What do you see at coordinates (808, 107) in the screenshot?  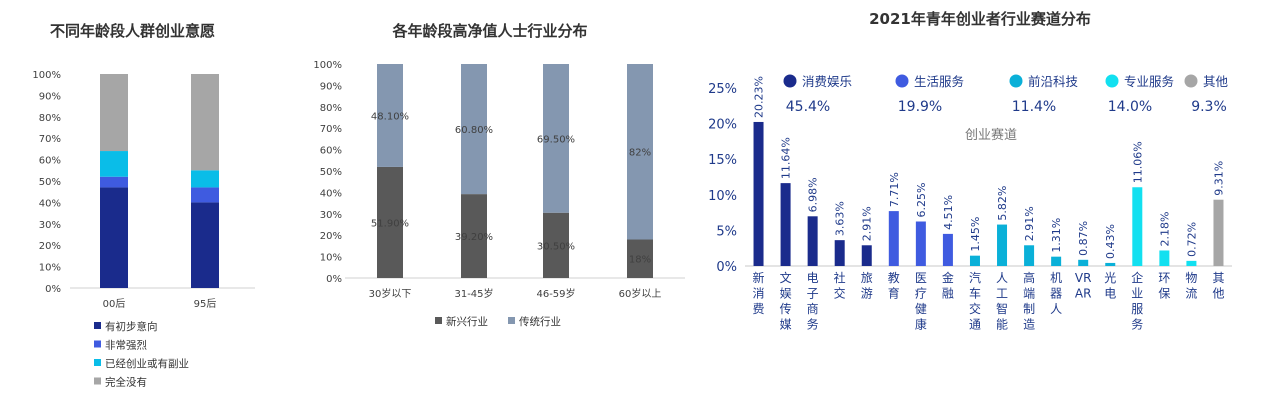 I see `legend-share: 45.4%` at bounding box center [808, 107].